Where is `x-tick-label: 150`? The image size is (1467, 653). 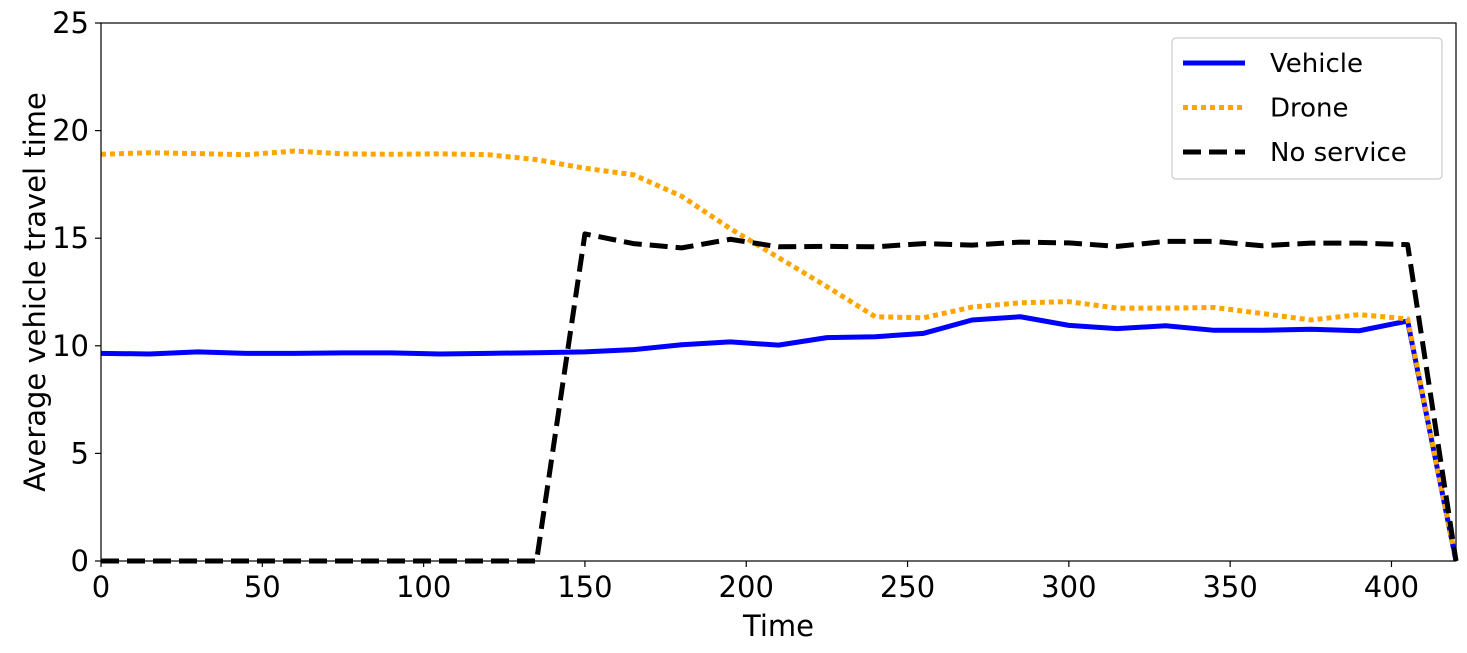
x-tick-label: 150 is located at coordinates (584, 587).